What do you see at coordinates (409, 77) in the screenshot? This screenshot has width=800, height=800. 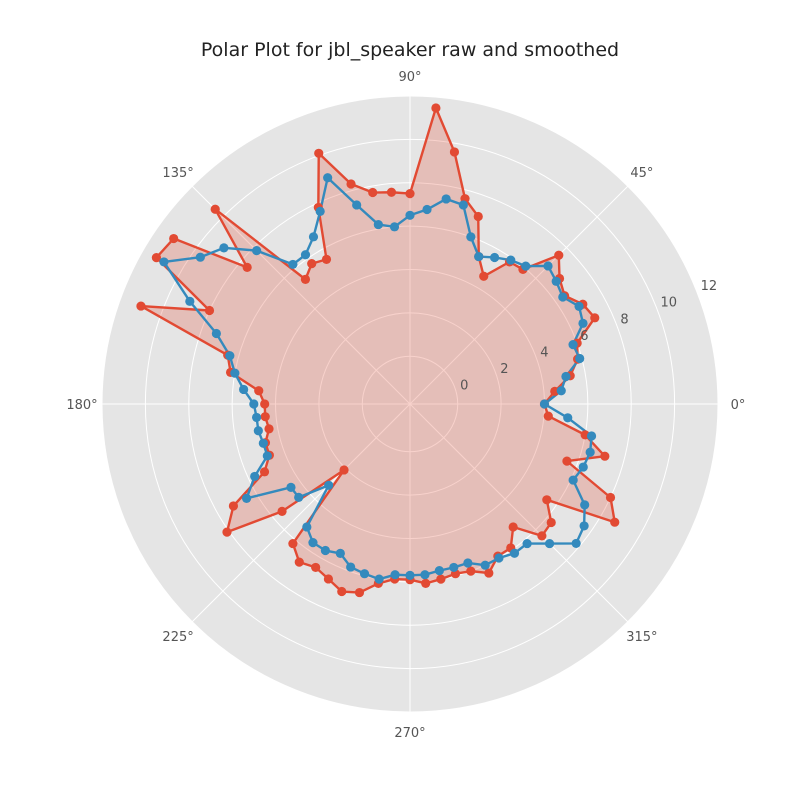 I see `angle-tick-label: 90°` at bounding box center [409, 77].